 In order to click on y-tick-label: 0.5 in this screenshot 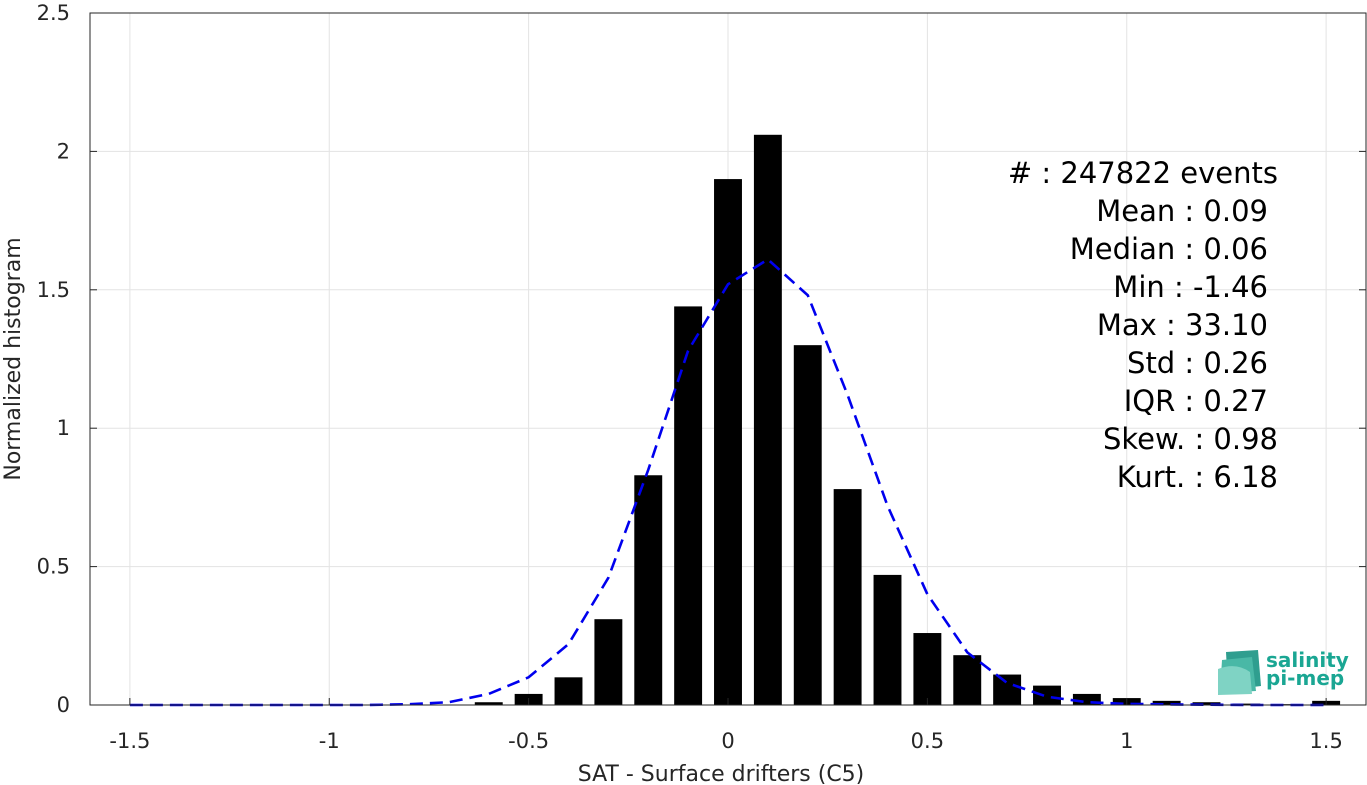, I will do `click(53, 567)`.